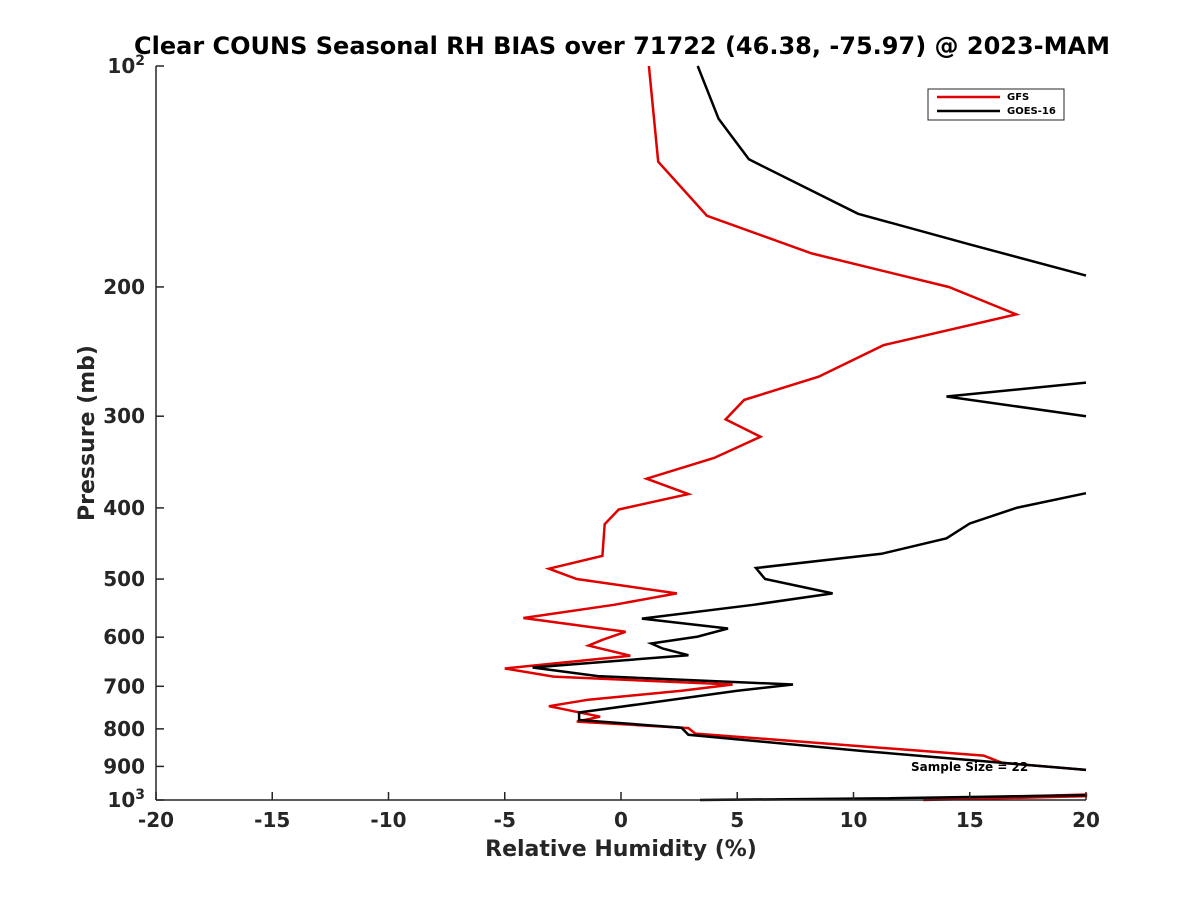  Describe the element at coordinates (87, 433) in the screenshot. I see `y-axis-label: Pressure (mb)` at that location.